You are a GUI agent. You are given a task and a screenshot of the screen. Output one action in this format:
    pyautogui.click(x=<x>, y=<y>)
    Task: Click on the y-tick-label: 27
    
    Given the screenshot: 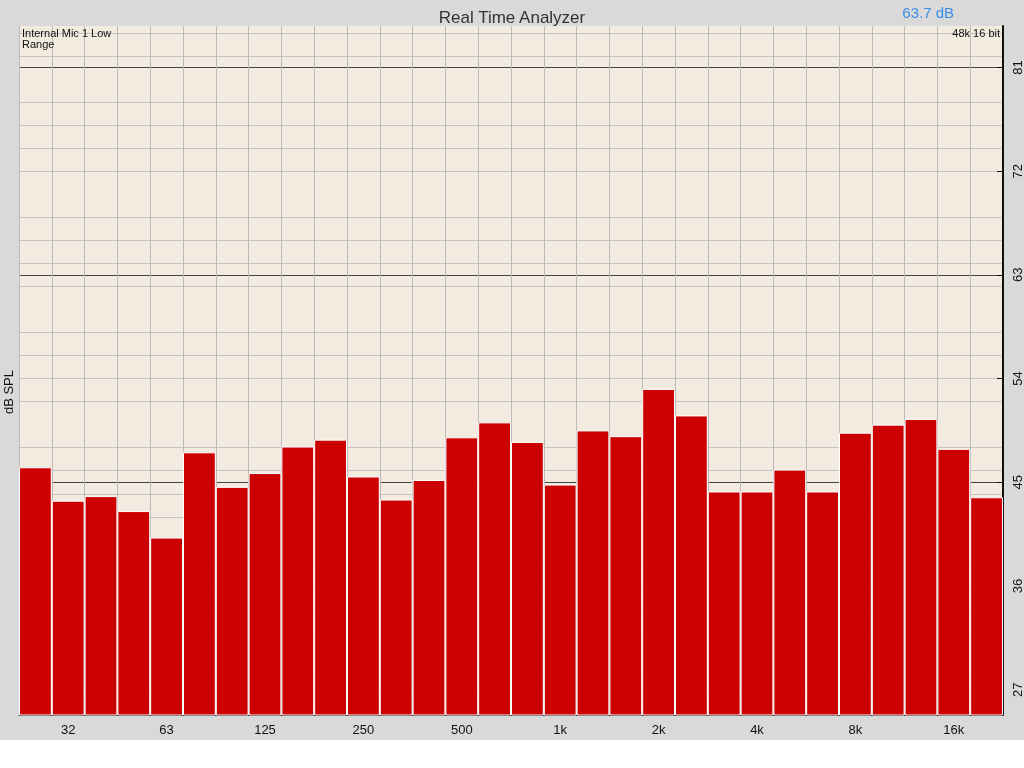 What is the action you would take?
    pyautogui.click(x=1017, y=689)
    